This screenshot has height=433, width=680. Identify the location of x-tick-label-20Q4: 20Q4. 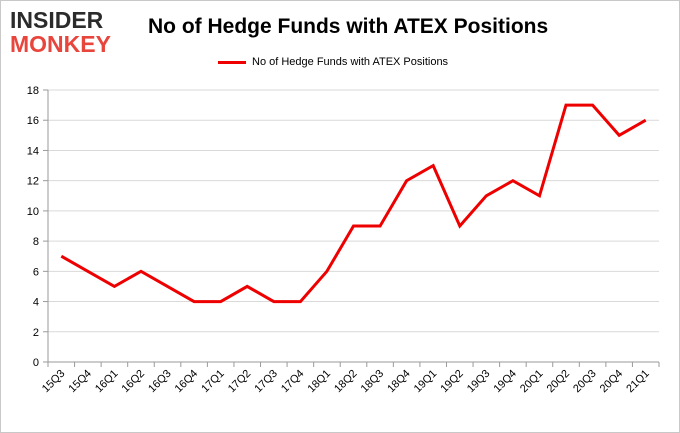
(612, 382).